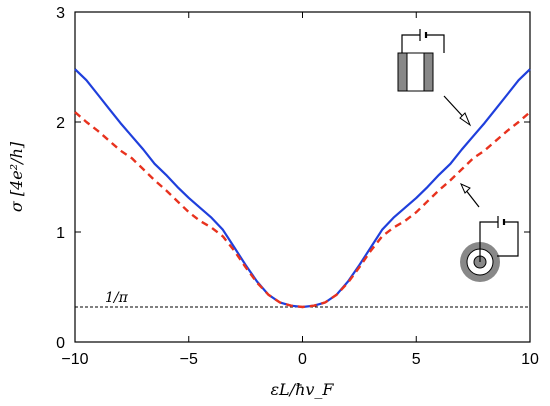 The width and height of the screenshot is (550, 406). Describe the element at coordinates (74, 359) in the screenshot. I see `x-tick-label: −10` at that location.